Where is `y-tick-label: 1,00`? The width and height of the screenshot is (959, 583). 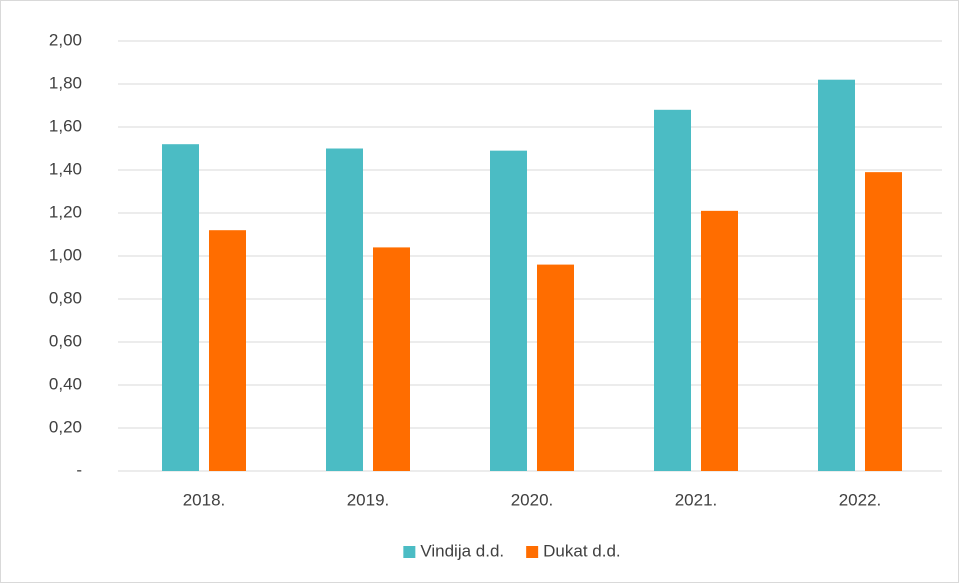 y-tick-label: 1,00 is located at coordinates (65, 254).